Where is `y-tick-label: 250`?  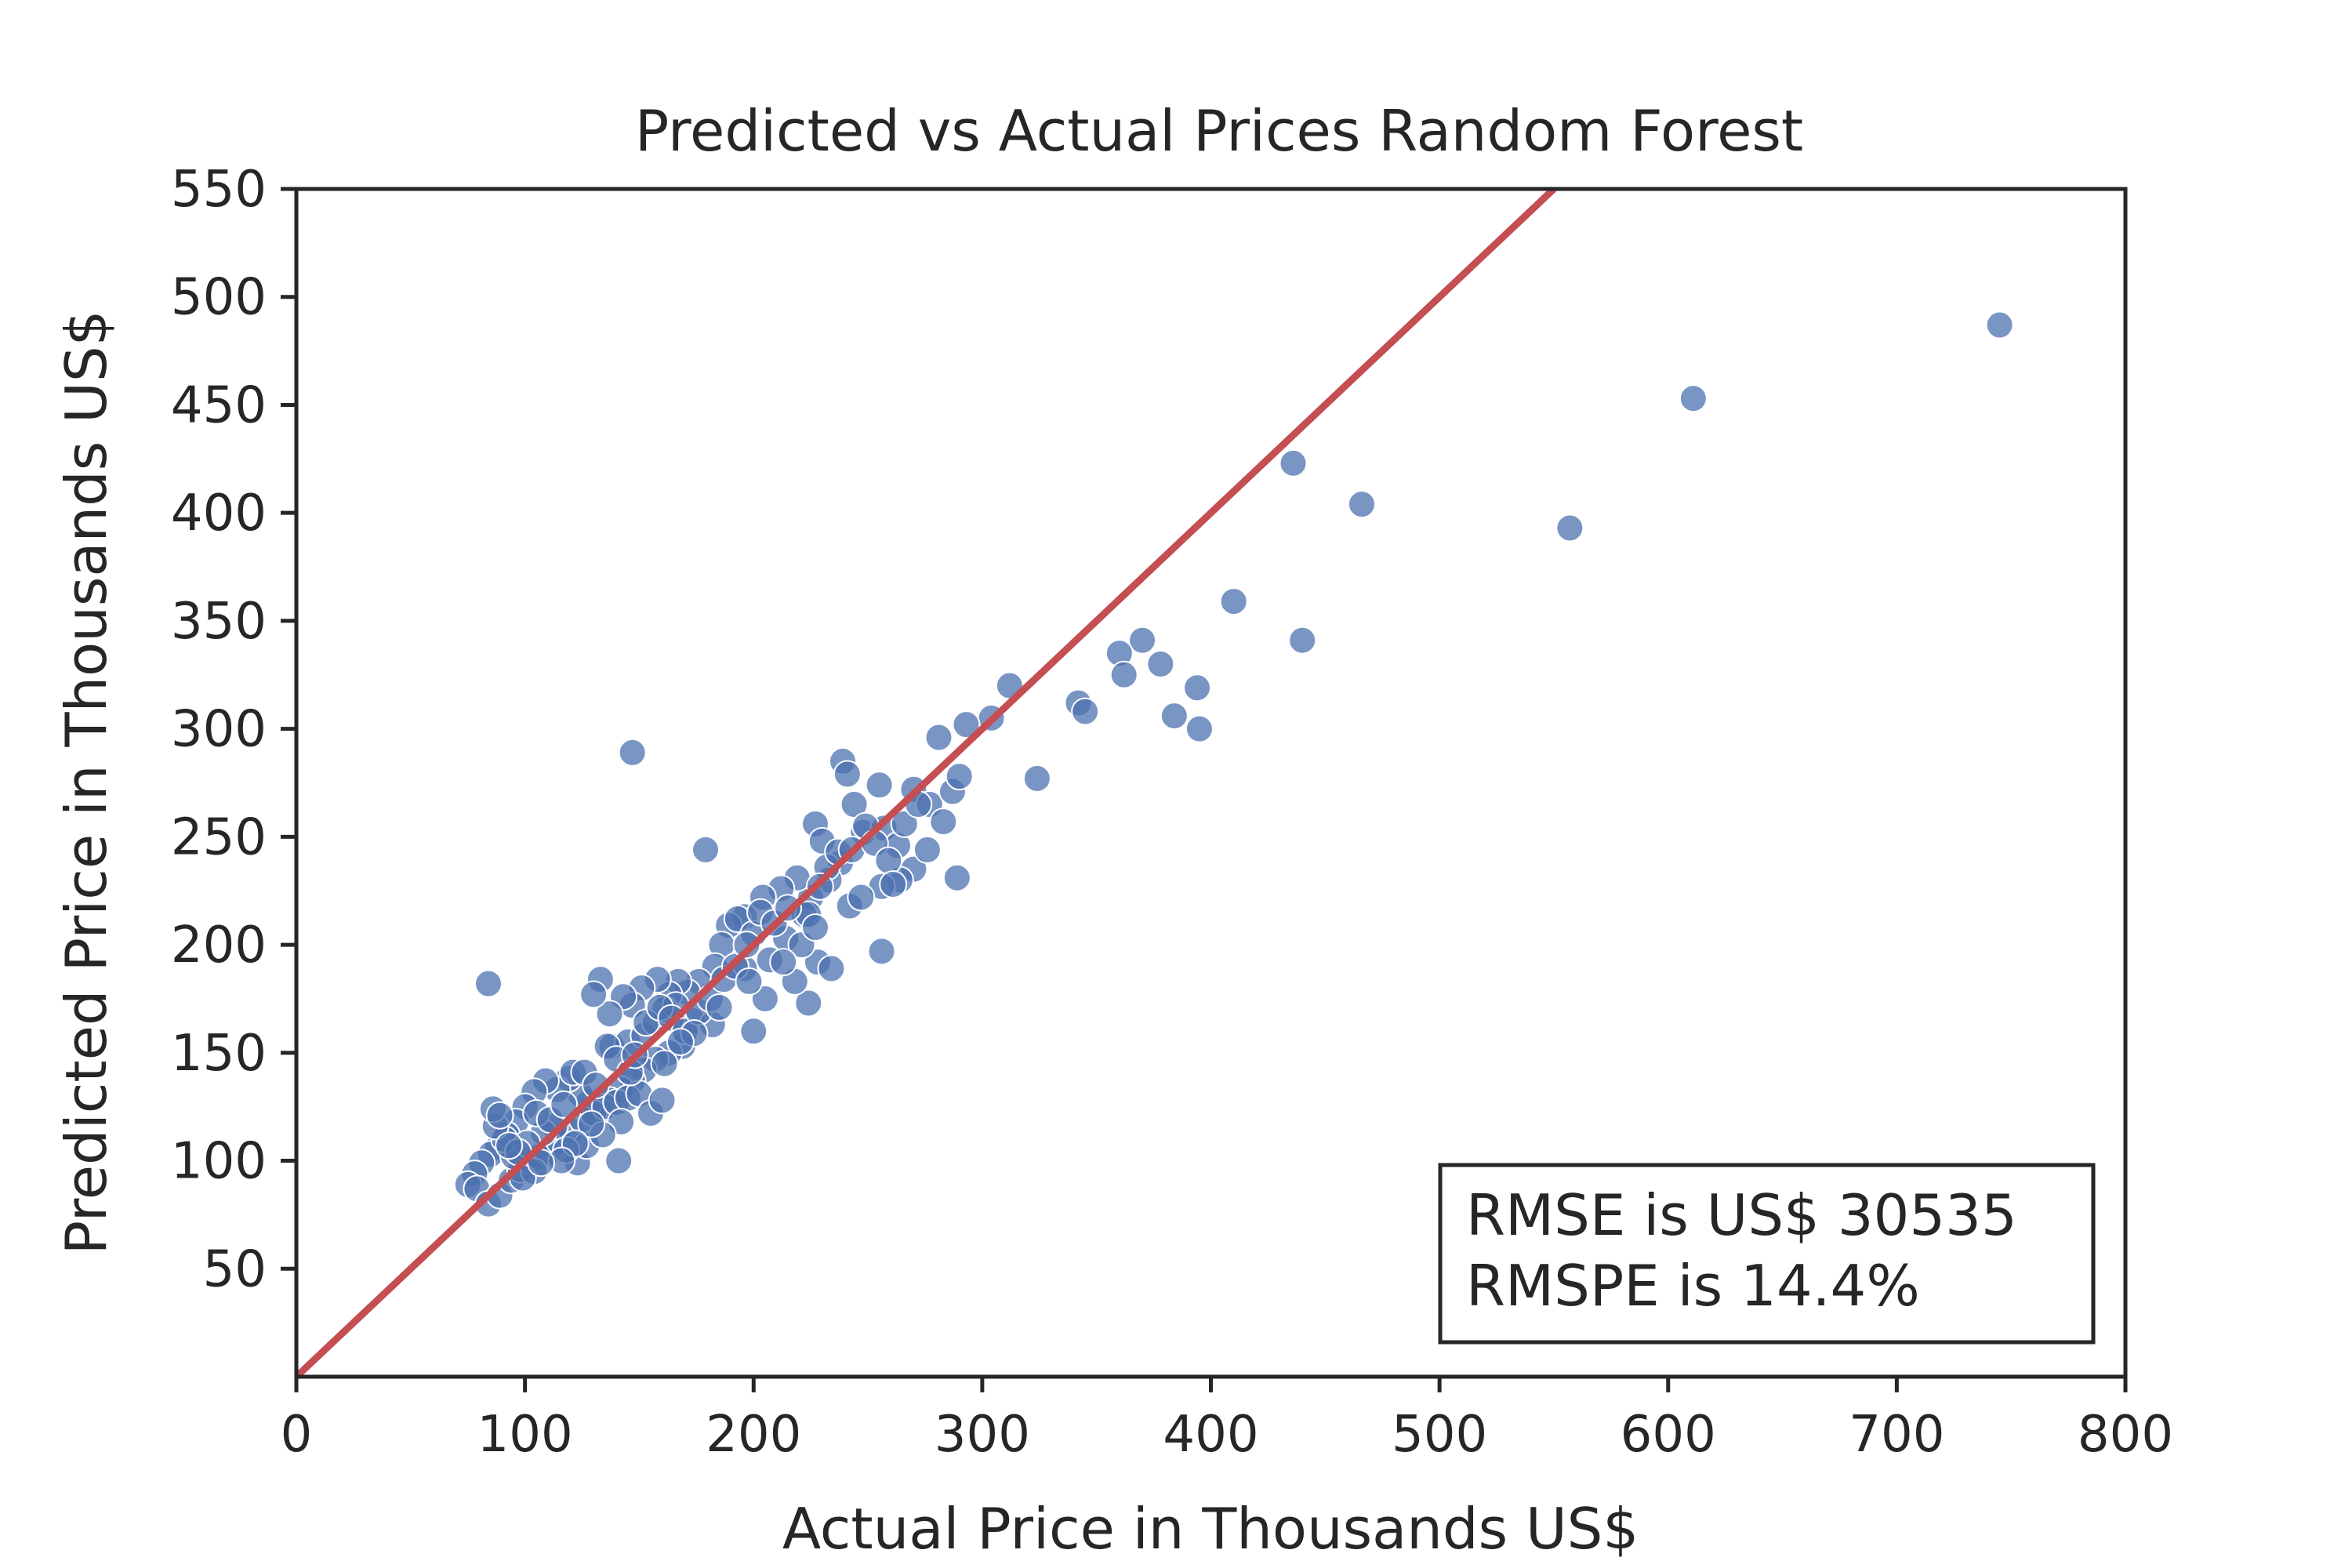 y-tick-label: 250 is located at coordinates (219, 837).